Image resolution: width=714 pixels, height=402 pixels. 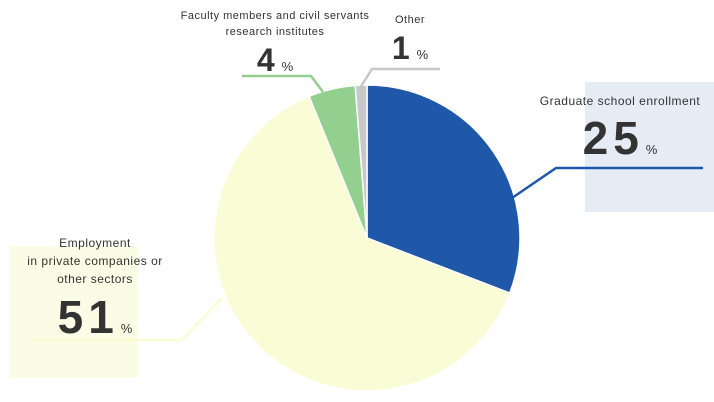 I want to click on other-label: Other 1%, so click(x=410, y=43).